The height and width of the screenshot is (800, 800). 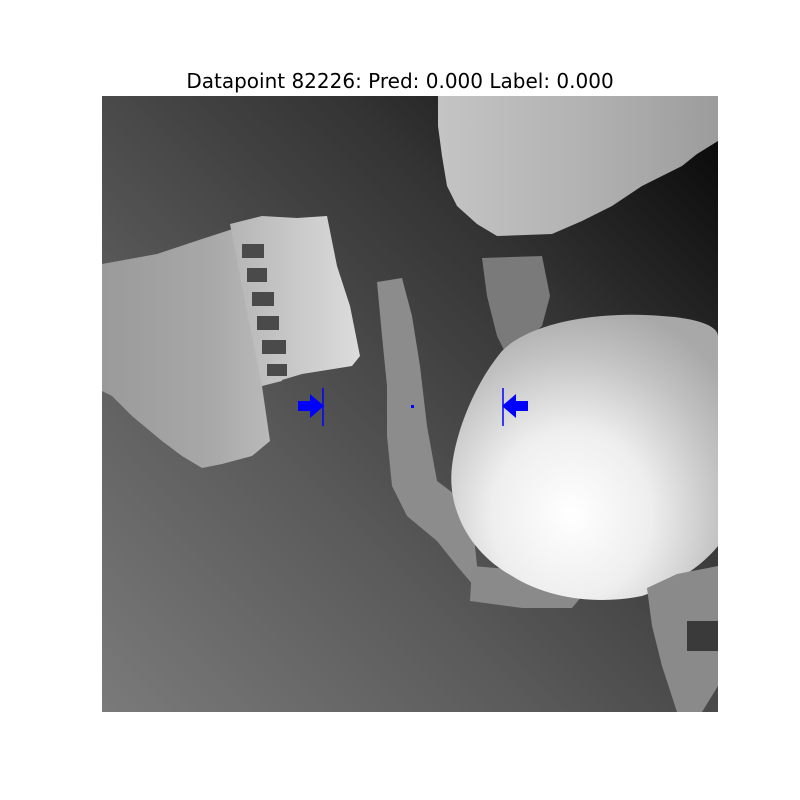 I want to click on left-object, so click(x=192, y=345).